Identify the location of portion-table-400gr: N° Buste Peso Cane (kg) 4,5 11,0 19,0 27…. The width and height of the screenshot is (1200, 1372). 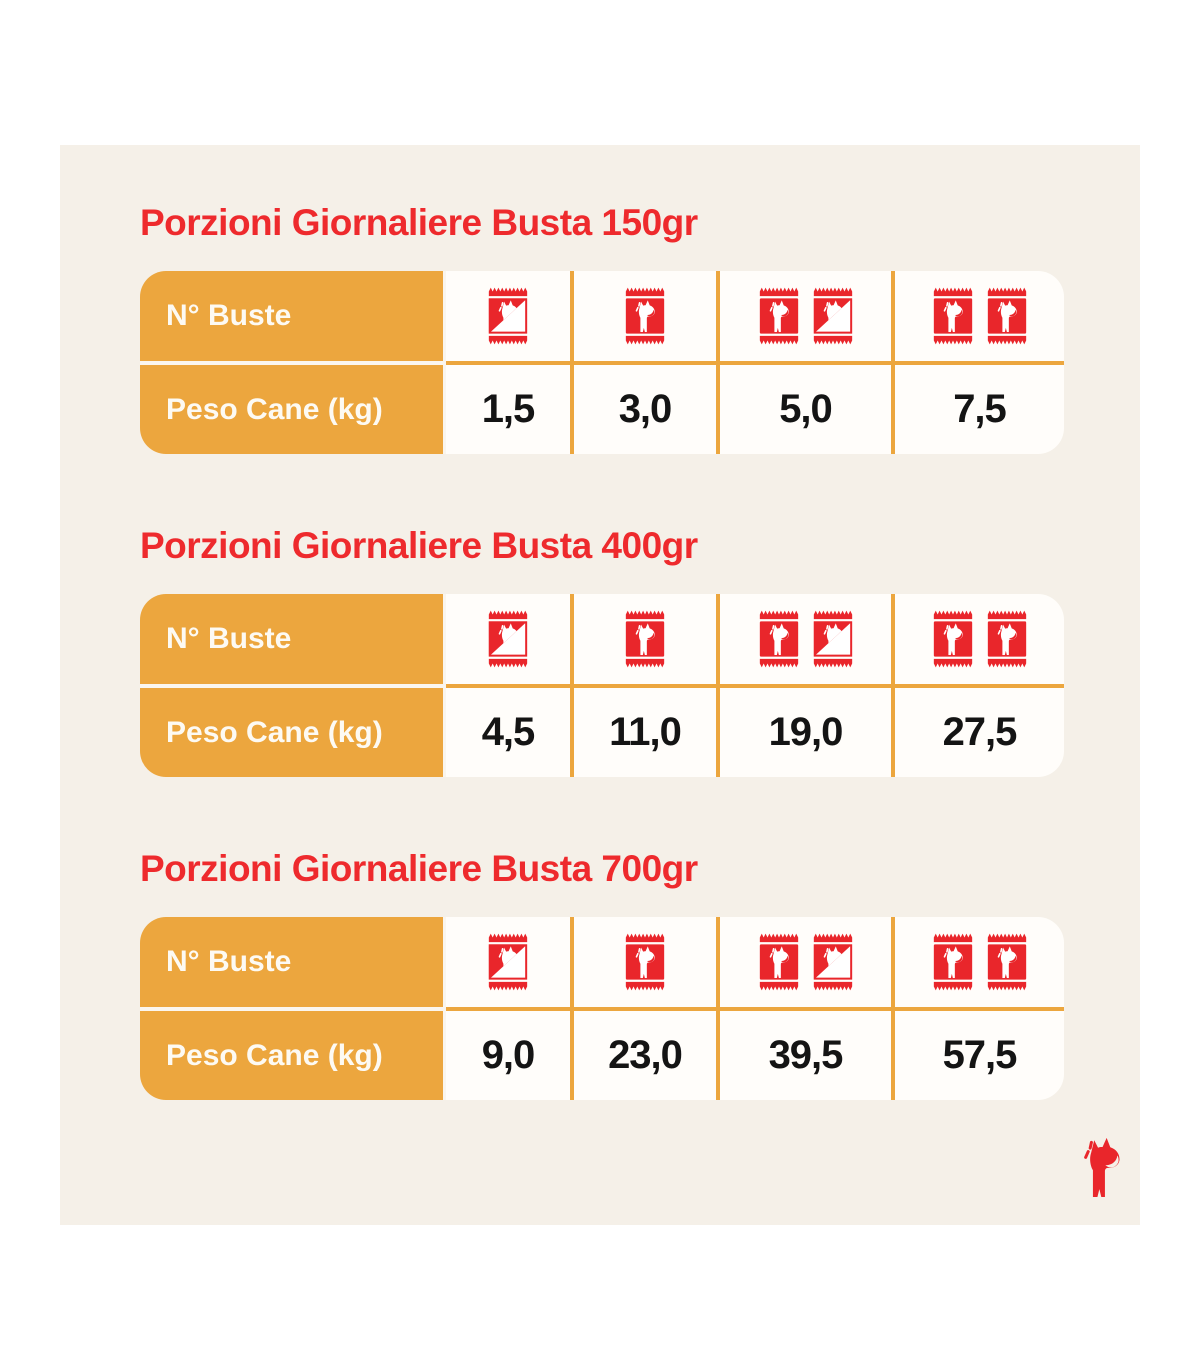
(602, 685).